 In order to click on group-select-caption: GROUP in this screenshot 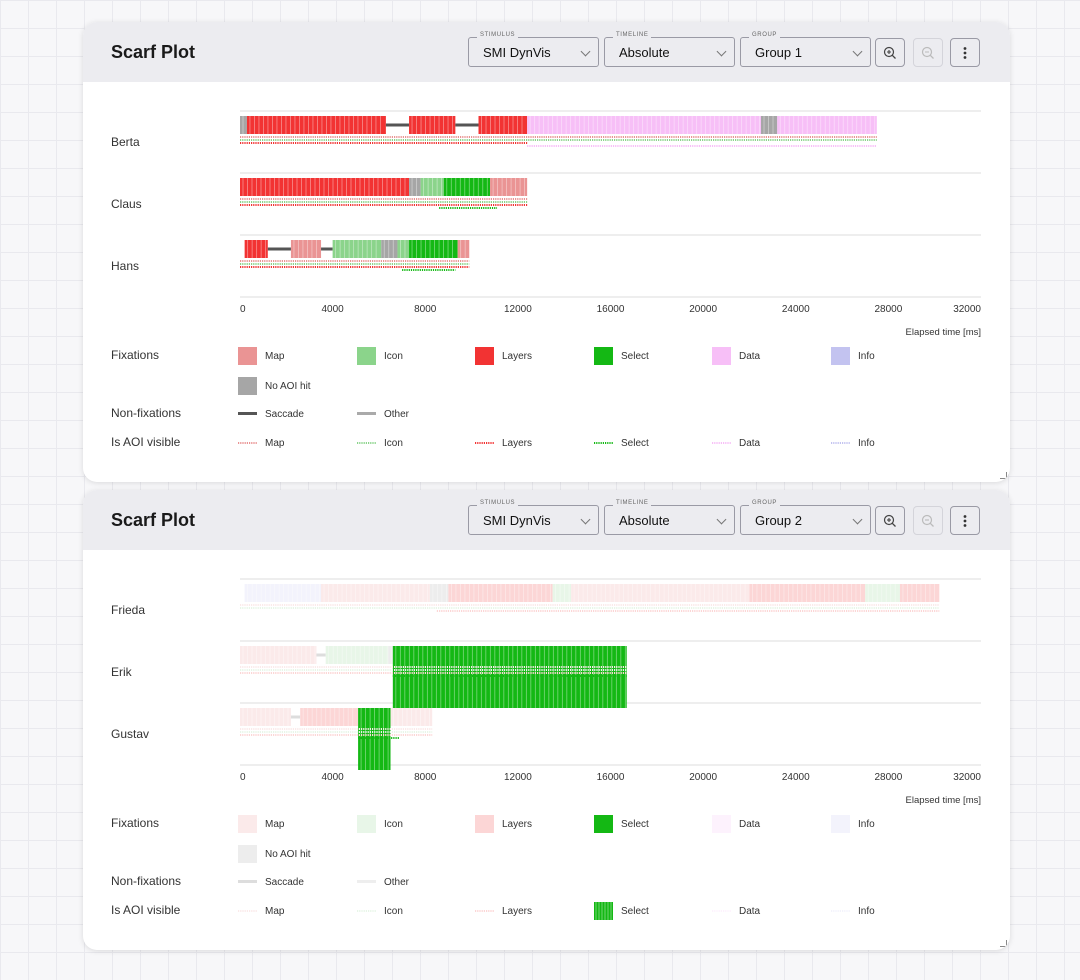, I will do `click(765, 503)`.